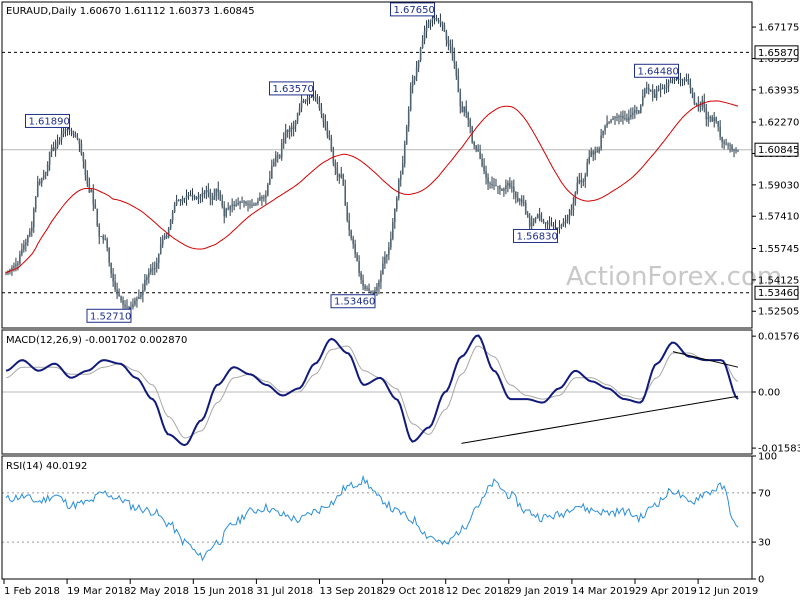 The height and width of the screenshot is (600, 800). What do you see at coordinates (764, 543) in the screenshot?
I see `rsi-tick-label: 30` at bounding box center [764, 543].